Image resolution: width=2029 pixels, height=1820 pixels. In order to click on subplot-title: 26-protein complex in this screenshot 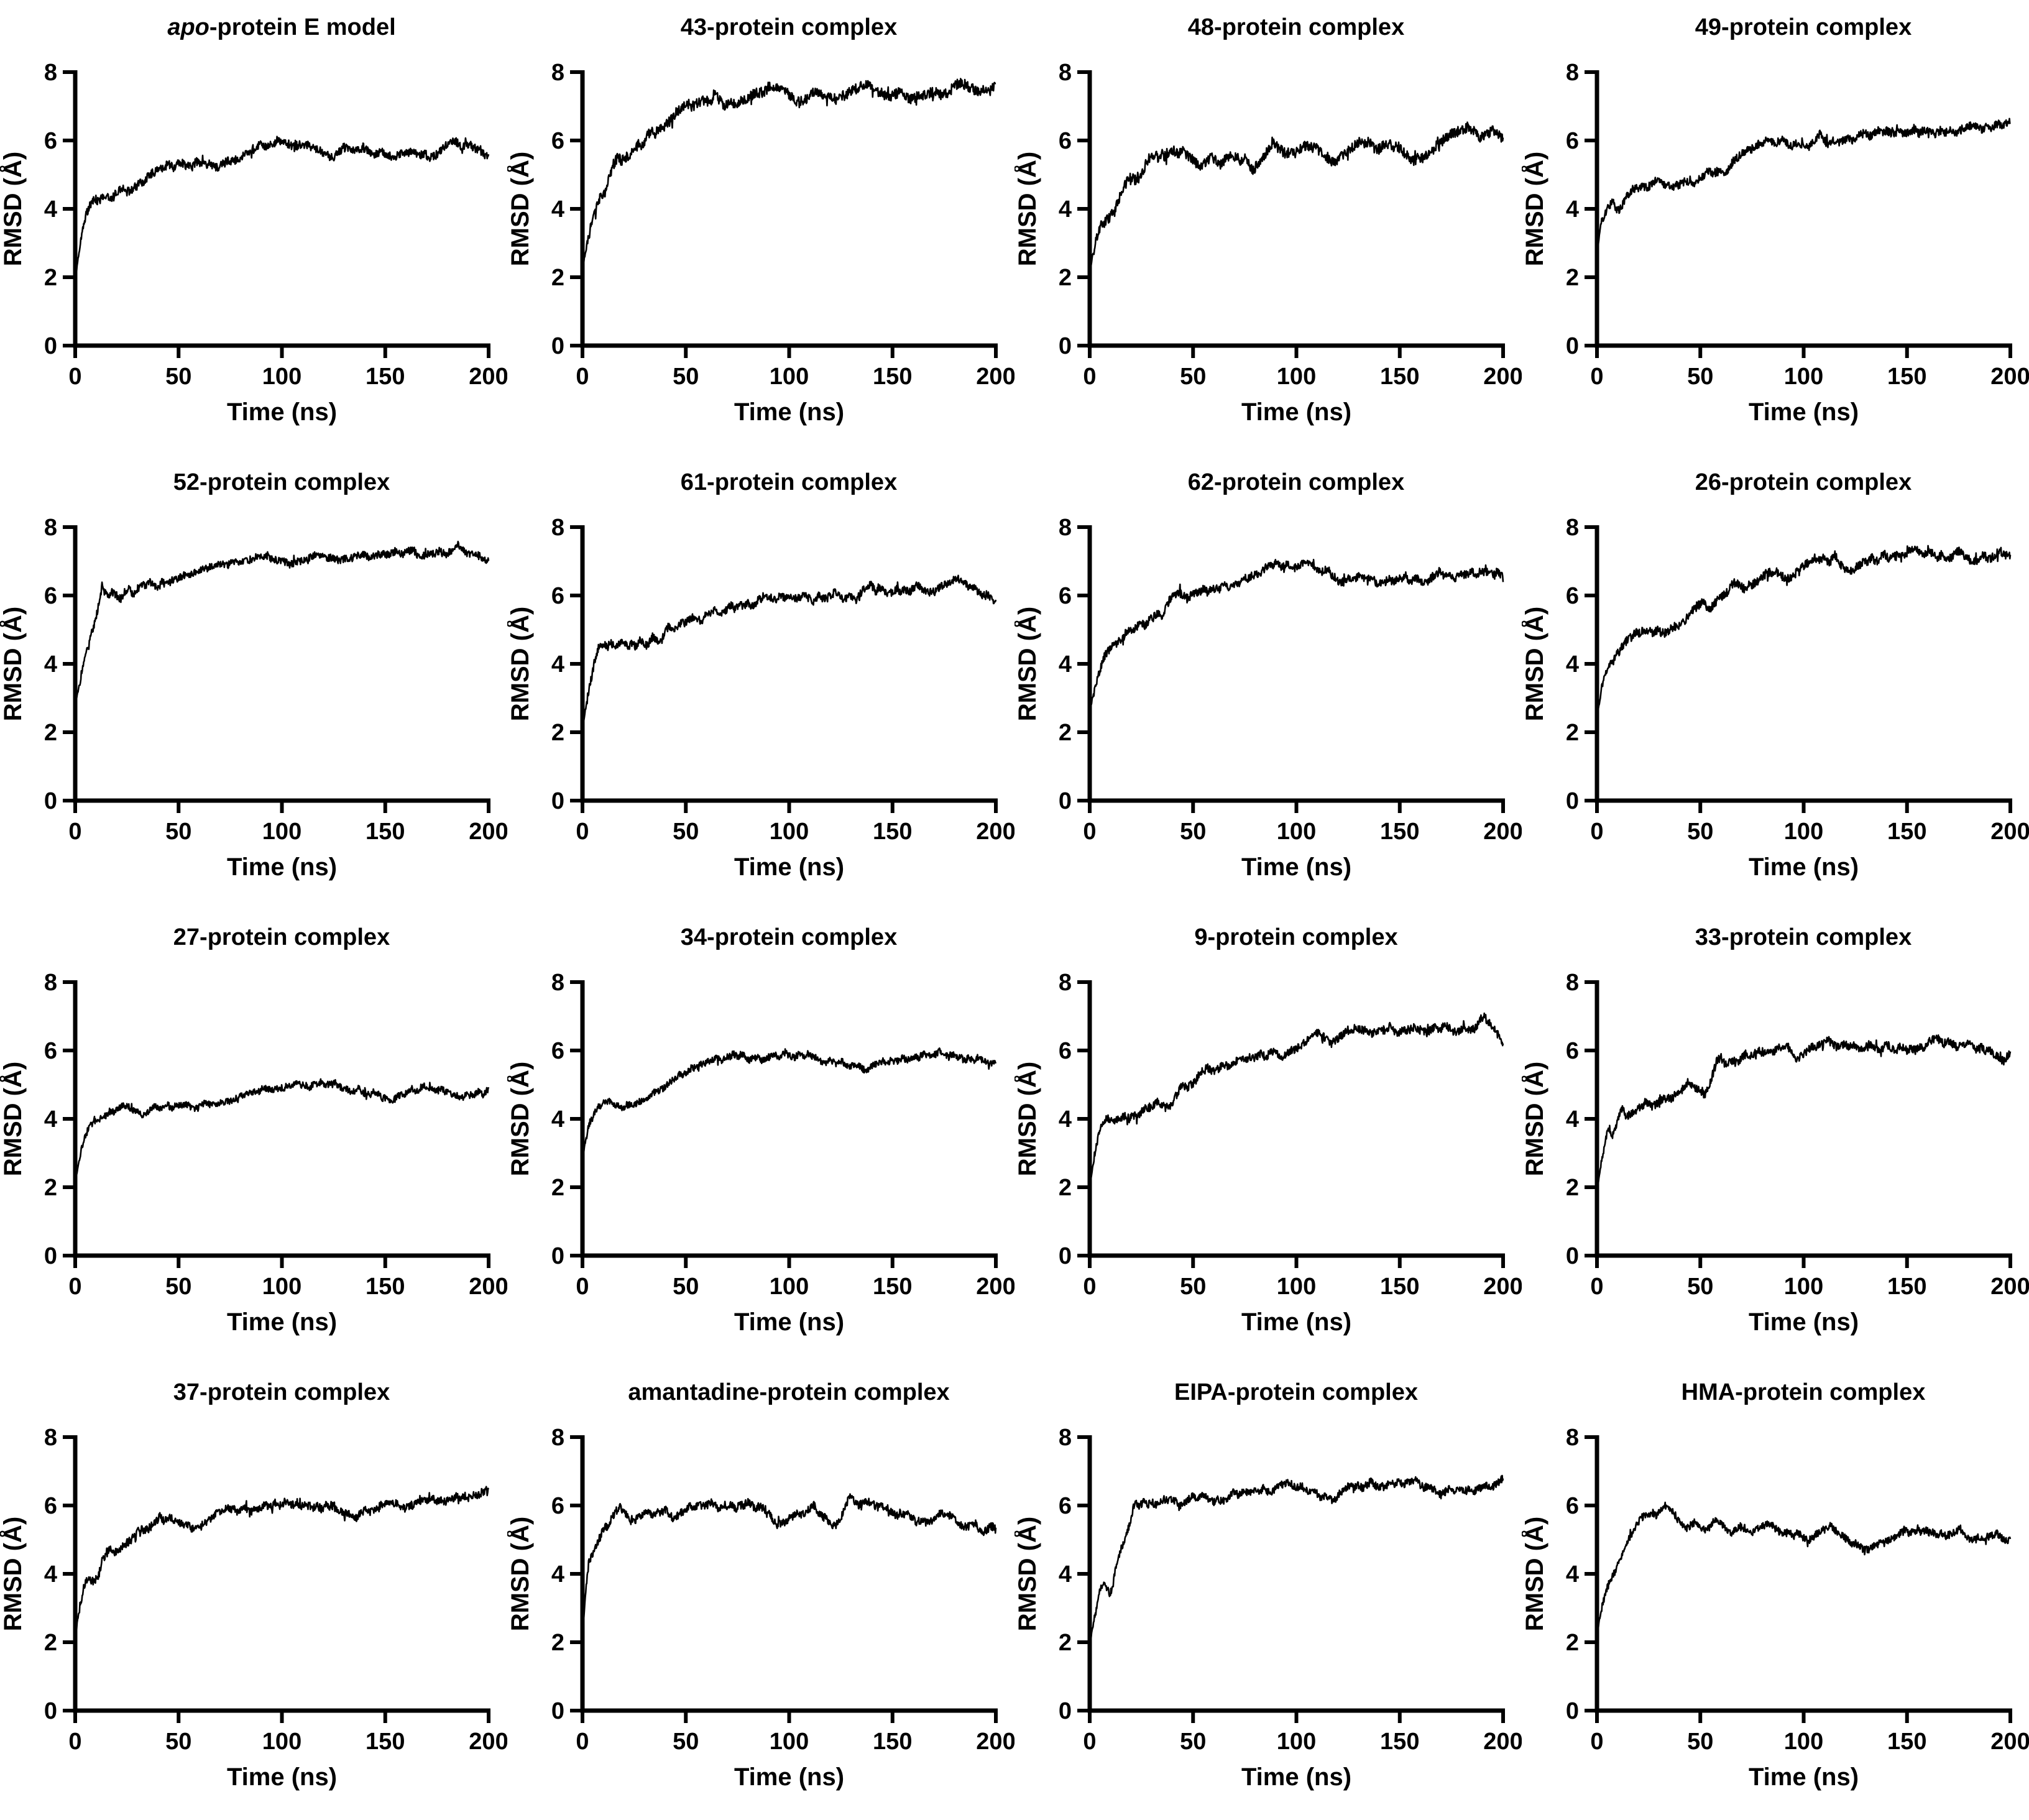, I will do `click(1803, 482)`.